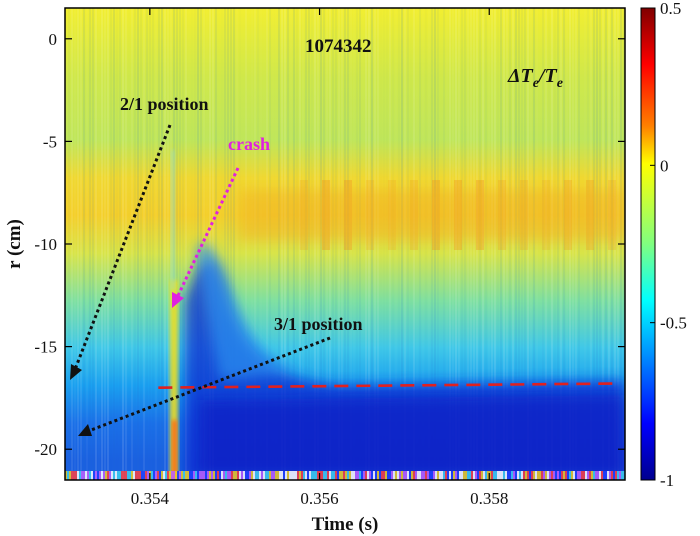 The width and height of the screenshot is (700, 536). What do you see at coordinates (668, 245) in the screenshot?
I see `colorbar-ticks: 0.5 0 -0.5 -1` at bounding box center [668, 245].